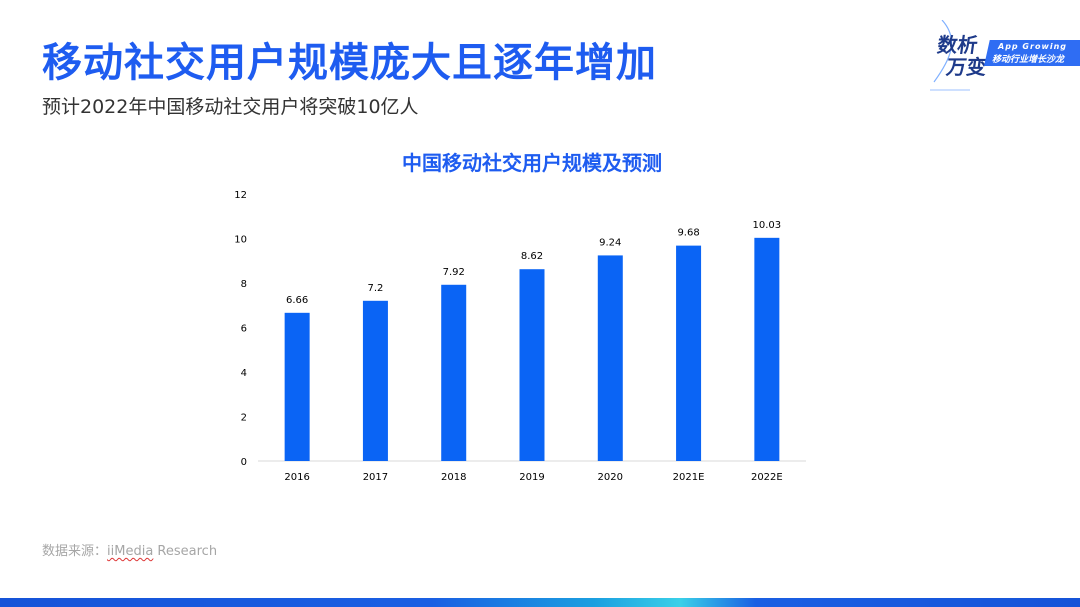 Image resolution: width=1080 pixels, height=607 pixels. I want to click on source-label: 数据来源：, so click(75, 551).